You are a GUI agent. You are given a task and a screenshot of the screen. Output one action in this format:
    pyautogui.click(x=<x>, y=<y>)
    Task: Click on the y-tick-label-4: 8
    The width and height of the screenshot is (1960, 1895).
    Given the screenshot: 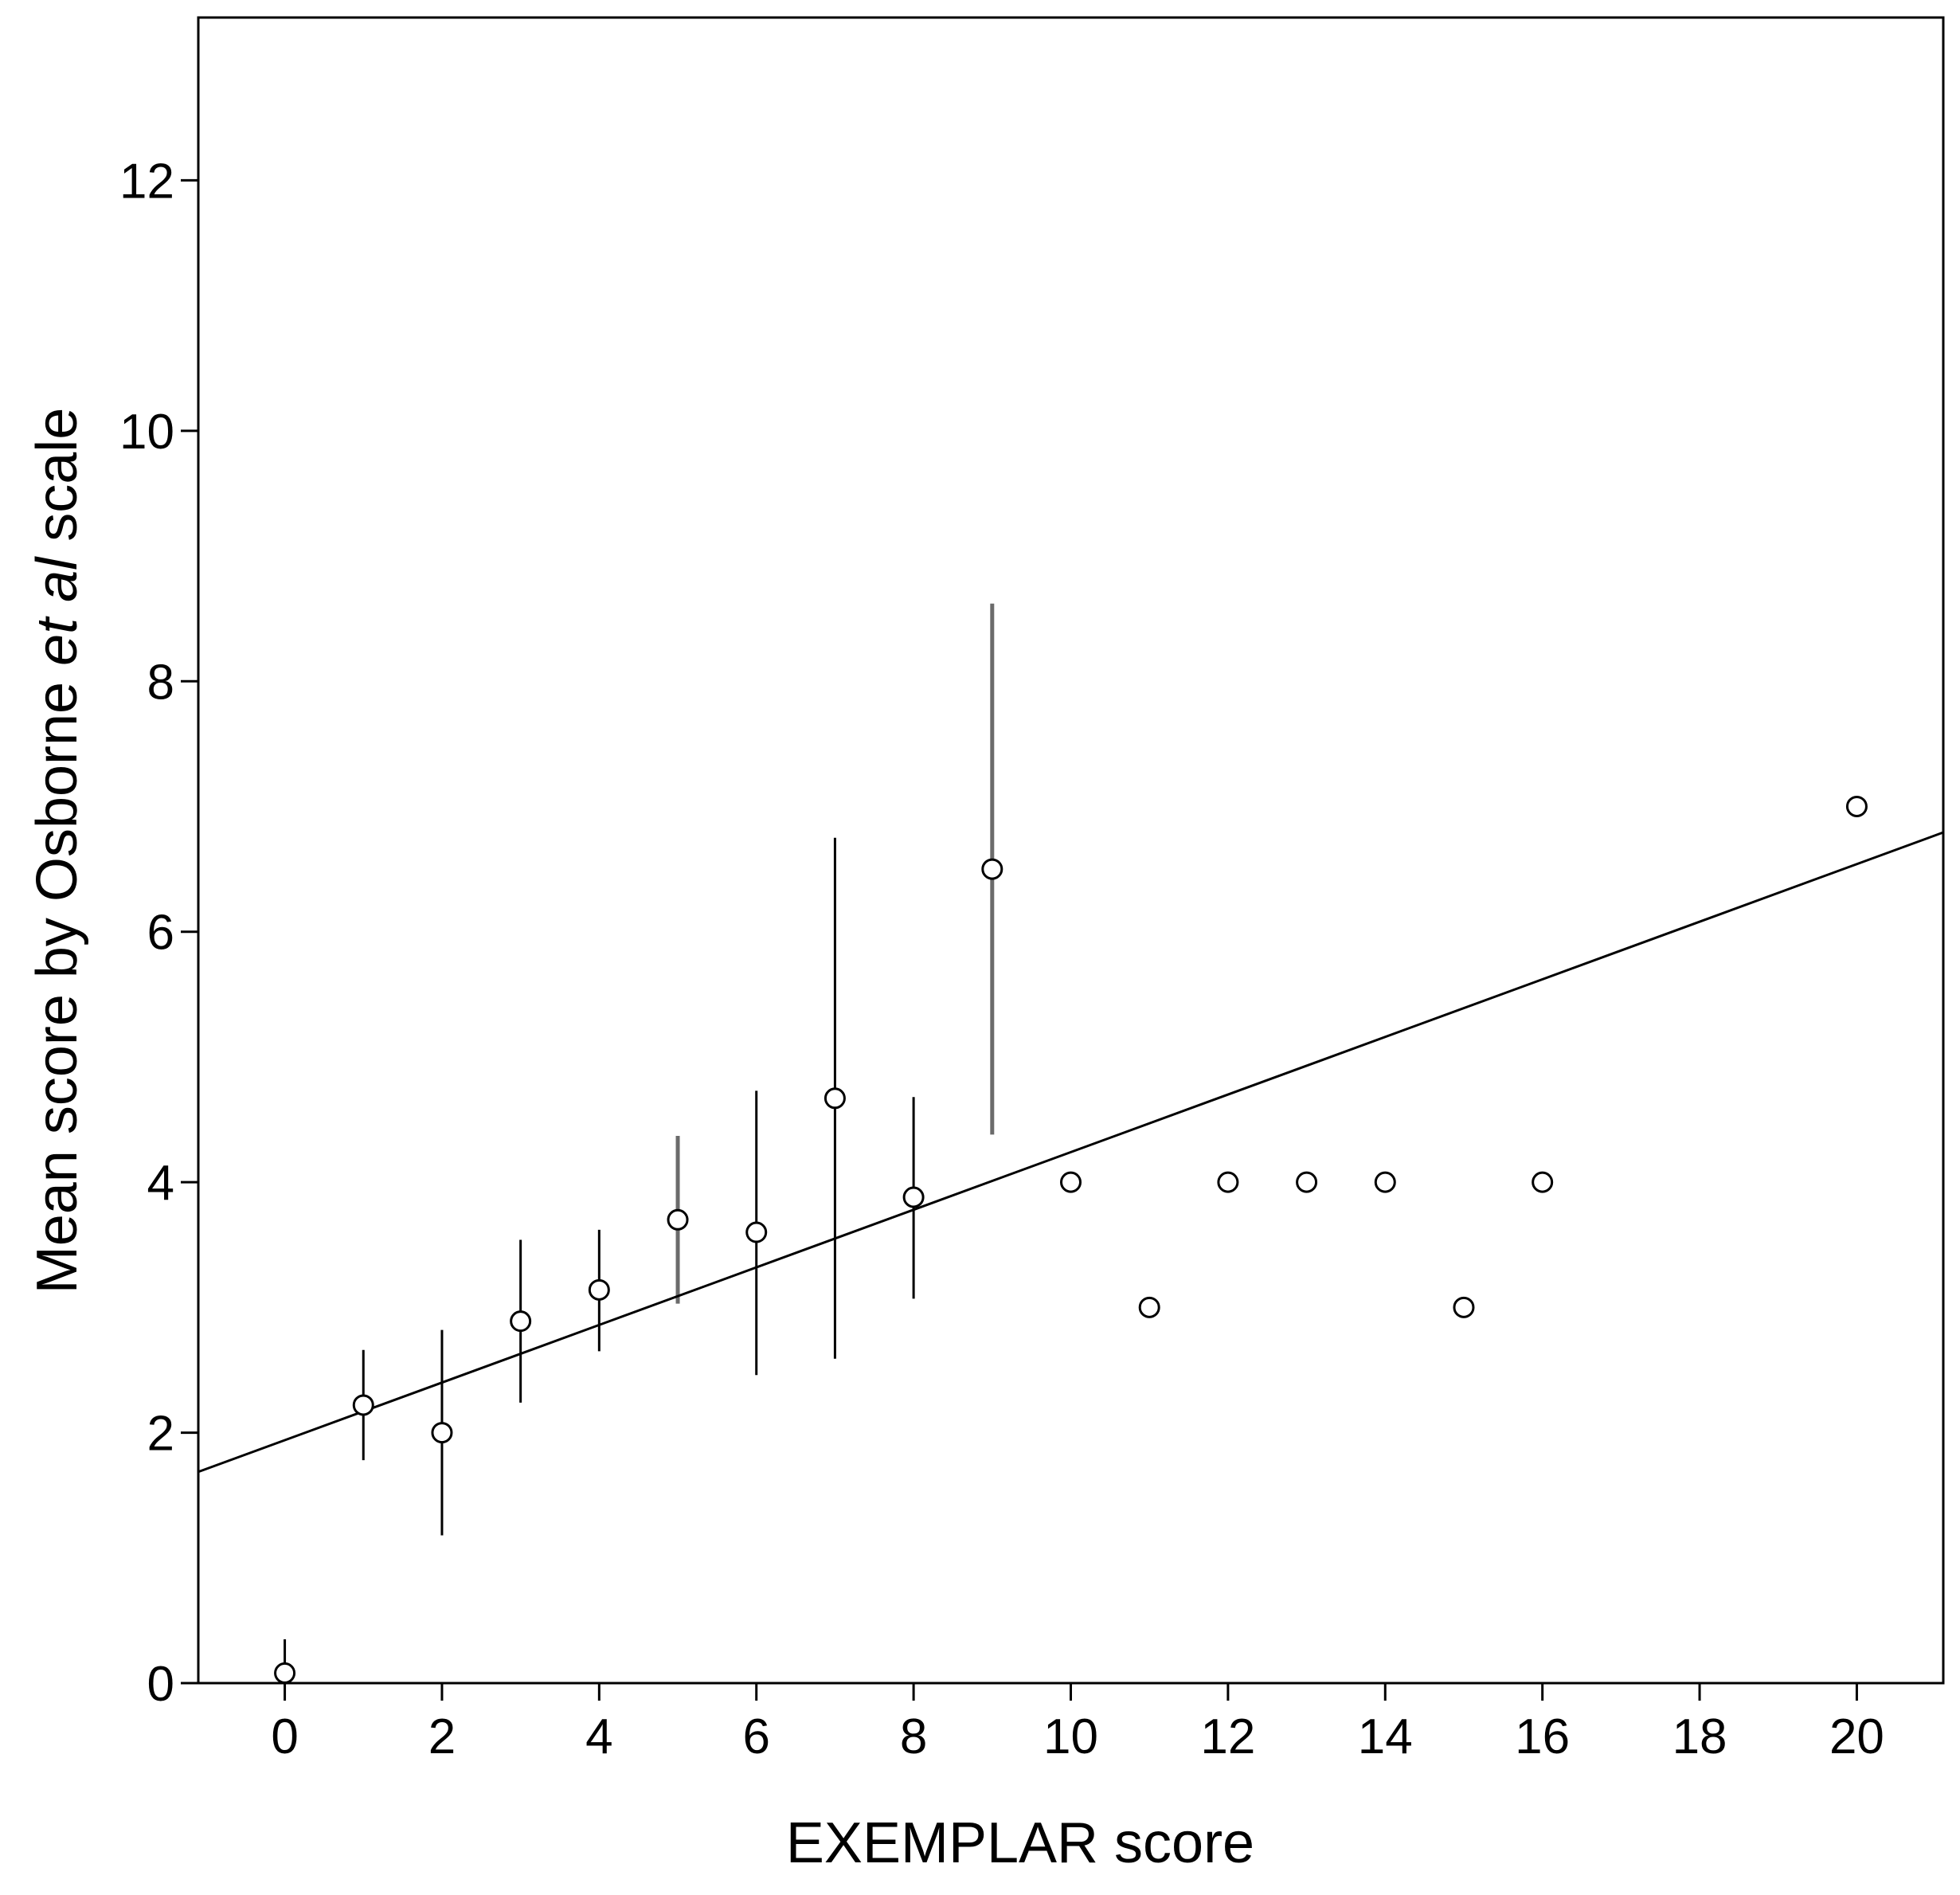 What is the action you would take?
    pyautogui.click(x=160, y=682)
    